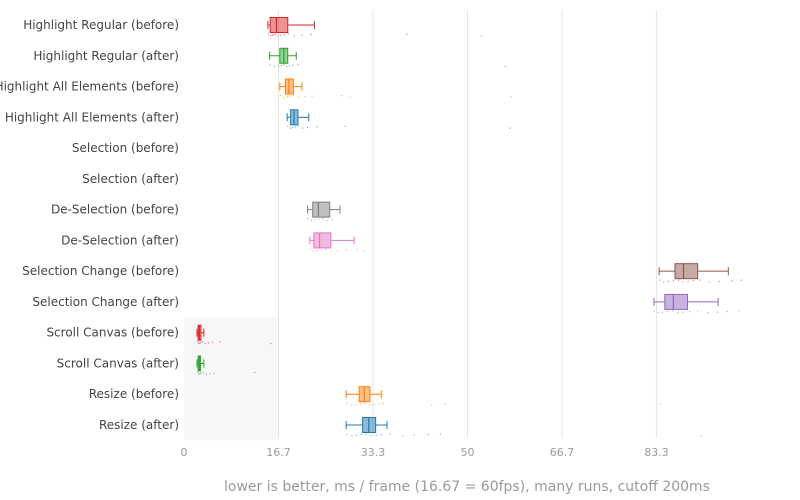 This screenshot has height=500, width=800. What do you see at coordinates (112, 333) in the screenshot?
I see `category-label: Scroll Canvas (before)` at bounding box center [112, 333].